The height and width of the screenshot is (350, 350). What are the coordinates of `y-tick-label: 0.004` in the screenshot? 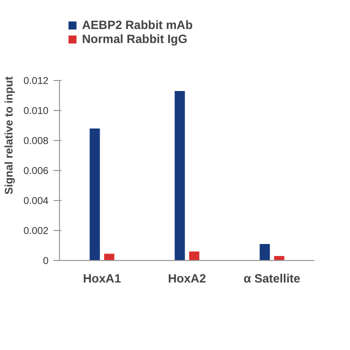 It's located at (36, 201).